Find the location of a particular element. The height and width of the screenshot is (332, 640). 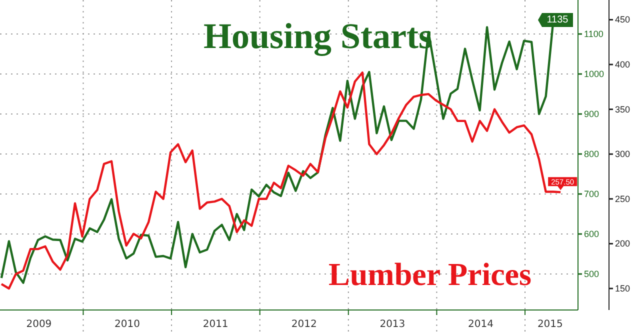

y2-tick-label: 150 is located at coordinates (622, 288).